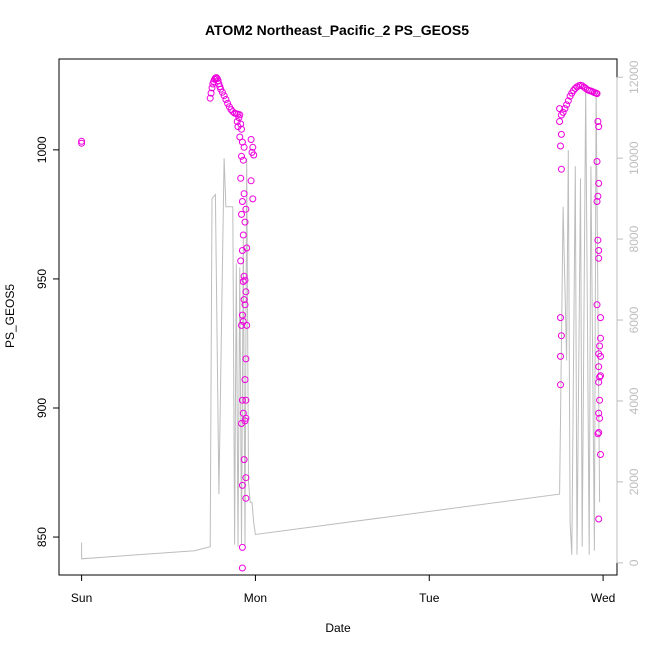 The height and width of the screenshot is (650, 650). Describe the element at coordinates (42, 149) in the screenshot. I see `left-tick-label: 1000` at that location.